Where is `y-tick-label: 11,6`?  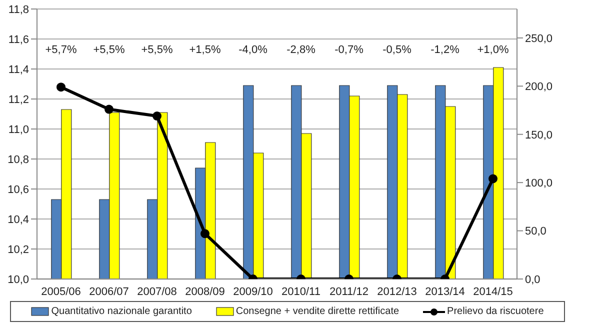 y-tick-label: 11,6 is located at coordinates (18, 40).